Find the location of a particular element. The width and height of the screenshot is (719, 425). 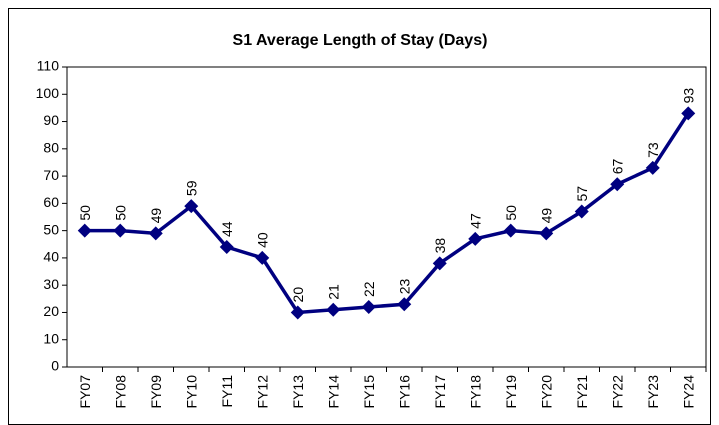

chart-title: S1 Average Length of Stay (Days) is located at coordinates (360, 40).